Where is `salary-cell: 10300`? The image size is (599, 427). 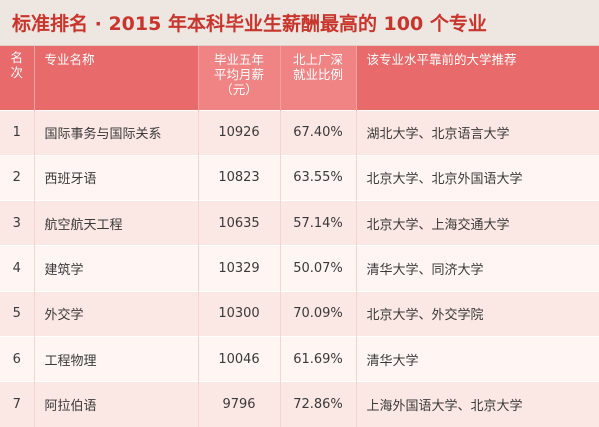 salary-cell: 10300 is located at coordinates (238, 313).